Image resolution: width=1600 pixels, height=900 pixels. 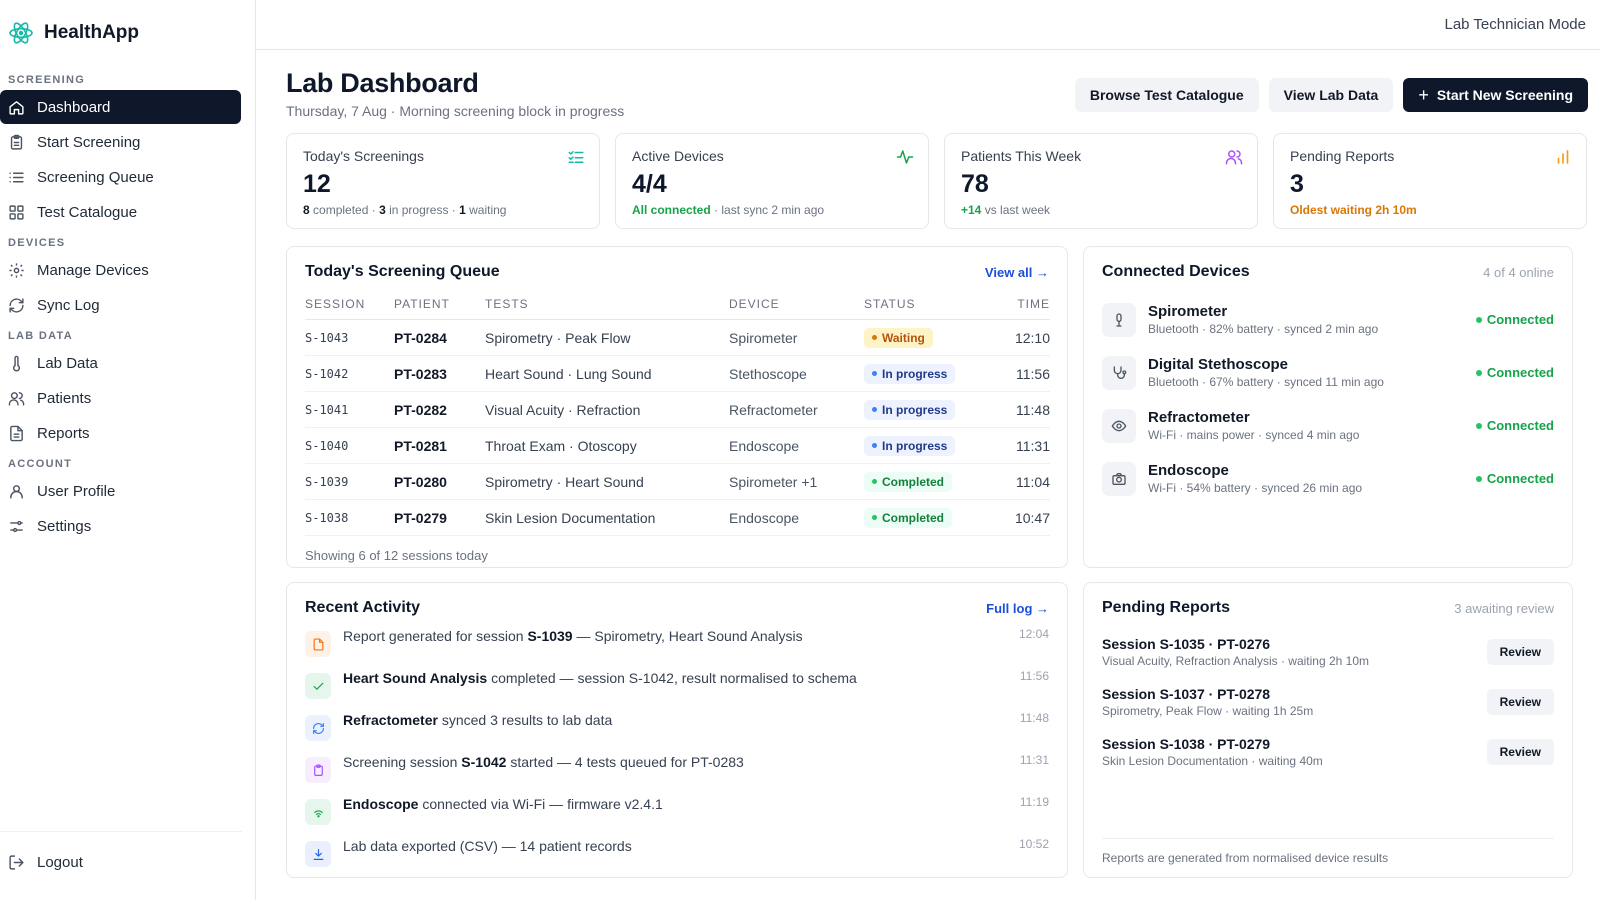 I want to click on start-new-screening-button: + Start New Screening, so click(x=1495, y=95).